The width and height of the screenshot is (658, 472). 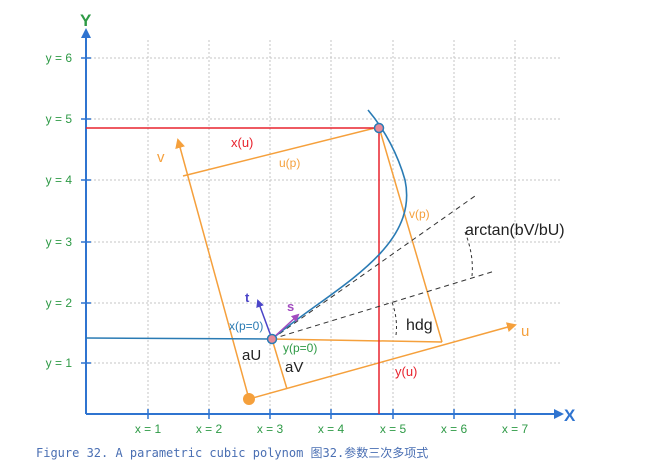 What do you see at coordinates (393, 429) in the screenshot?
I see `x-tick-label: x = 5` at bounding box center [393, 429].